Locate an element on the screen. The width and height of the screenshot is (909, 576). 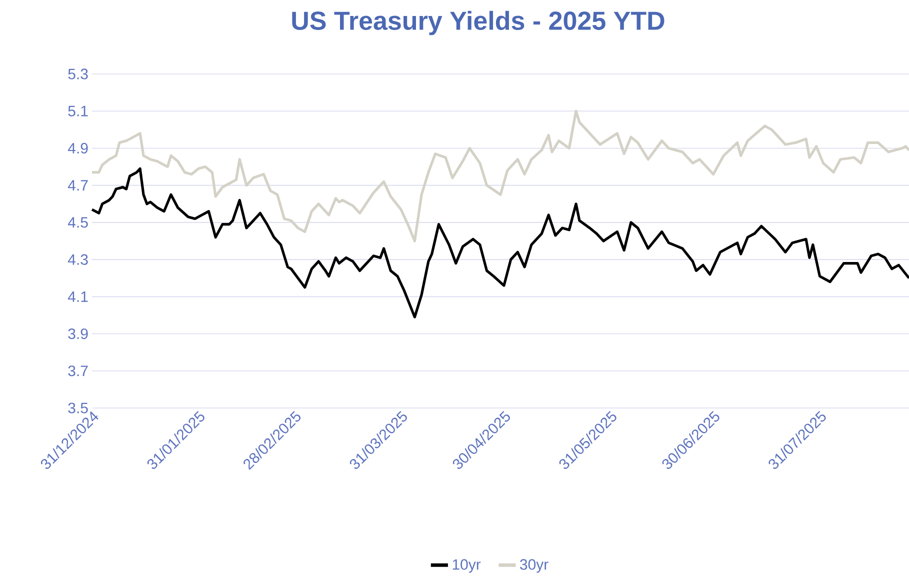
legend-label: 30yr is located at coordinates (534, 566).